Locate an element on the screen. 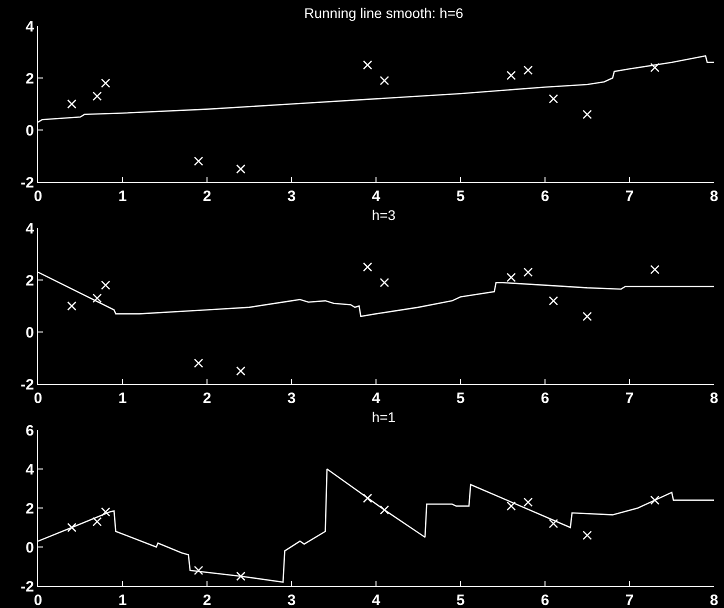  y-tick-label: 6 is located at coordinates (30, 431).